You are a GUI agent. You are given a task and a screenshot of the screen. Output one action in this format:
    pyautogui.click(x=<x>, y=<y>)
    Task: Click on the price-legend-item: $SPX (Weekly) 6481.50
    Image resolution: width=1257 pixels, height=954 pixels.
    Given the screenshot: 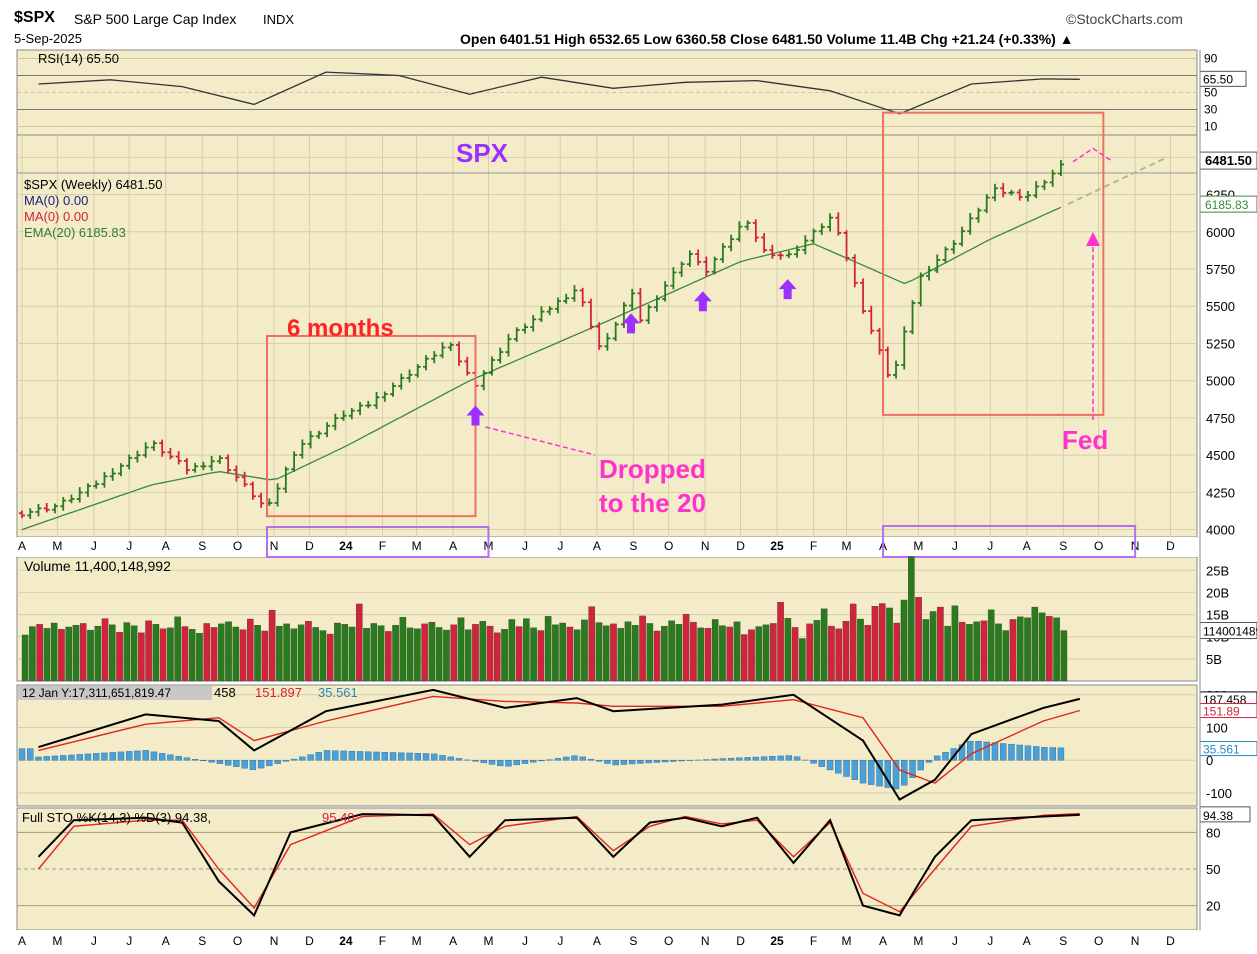 What is the action you would take?
    pyautogui.click(x=93, y=184)
    